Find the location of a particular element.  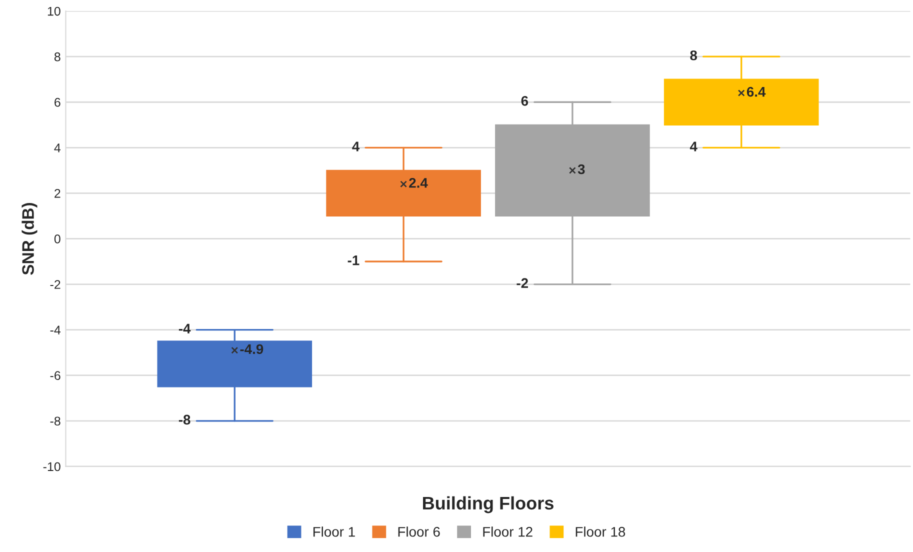

annotation: 3 is located at coordinates (581, 169).